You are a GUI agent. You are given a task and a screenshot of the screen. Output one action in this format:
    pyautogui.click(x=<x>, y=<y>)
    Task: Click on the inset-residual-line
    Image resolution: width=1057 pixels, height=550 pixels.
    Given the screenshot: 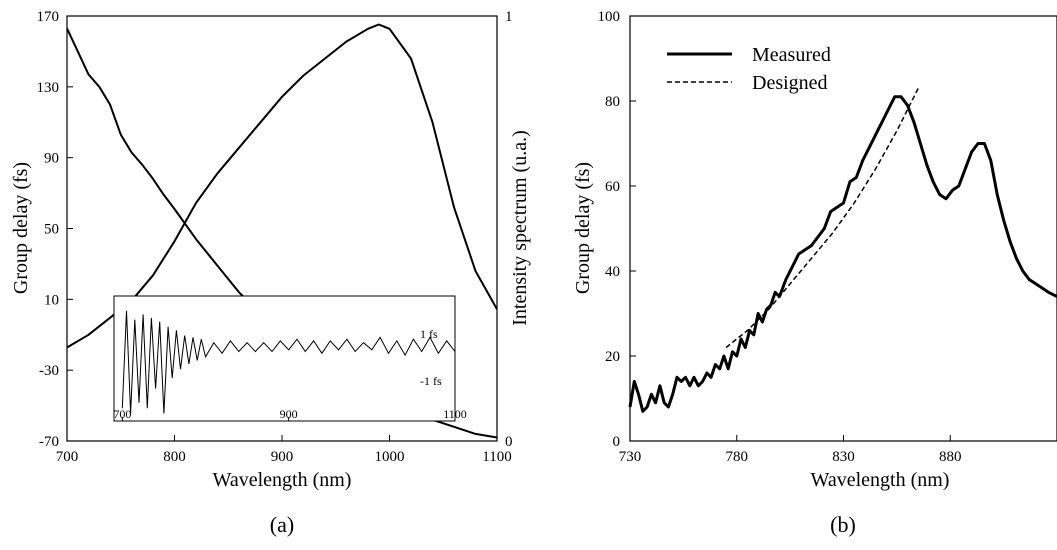 What is the action you would take?
    pyautogui.click(x=288, y=362)
    